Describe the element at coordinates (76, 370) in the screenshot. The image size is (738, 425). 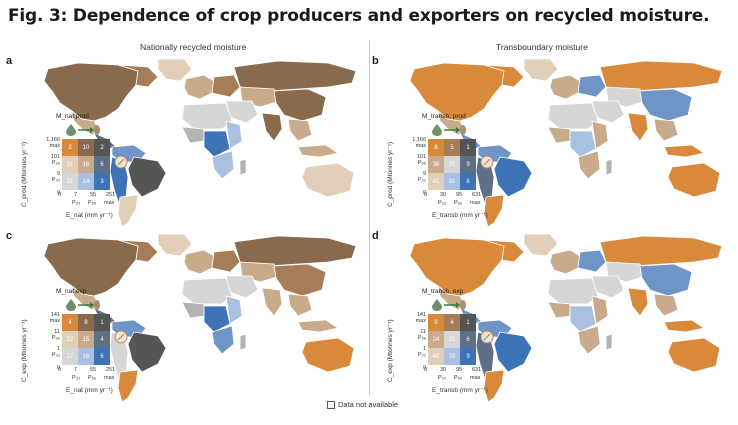
I see `legend-x-tick: 7` at that location.